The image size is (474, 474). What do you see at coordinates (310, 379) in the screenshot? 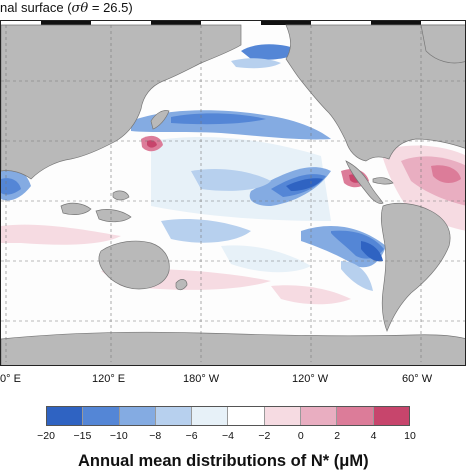
I see `lon-tick-120w: 120° W` at bounding box center [310, 379].